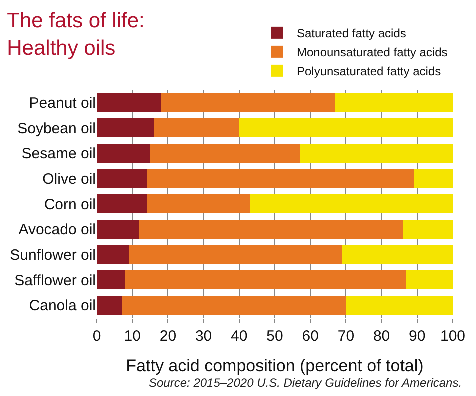  Describe the element at coordinates (239, 336) in the screenshot. I see `x-tick-label: 40` at that location.